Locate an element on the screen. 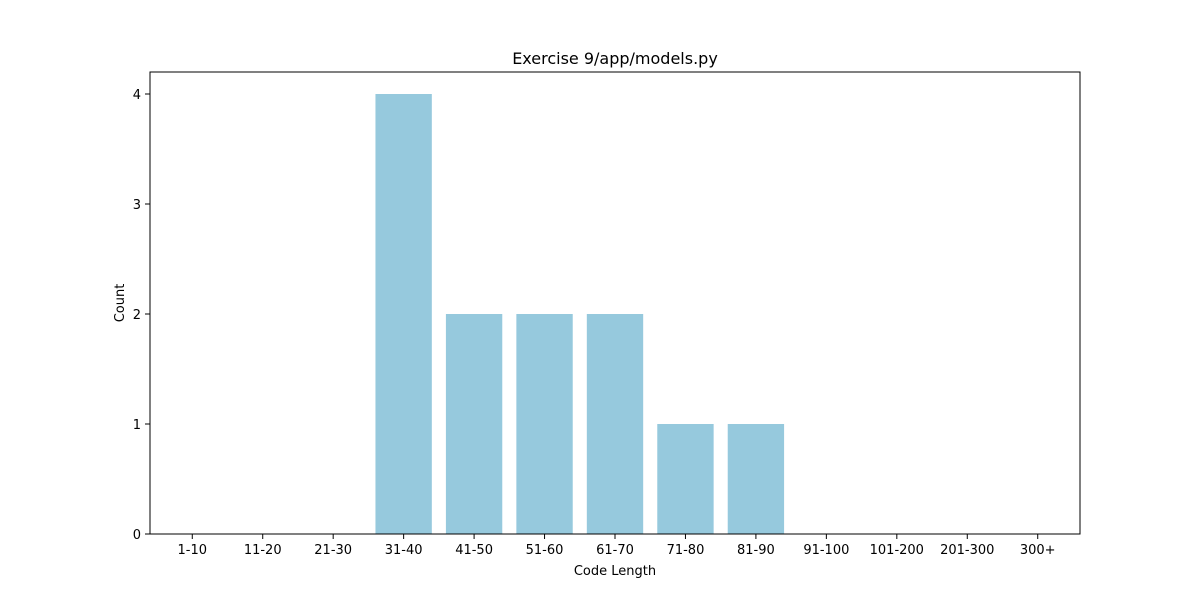 Image resolution: width=1200 pixels, height=604 pixels. y-axis-label: Count is located at coordinates (120, 303).